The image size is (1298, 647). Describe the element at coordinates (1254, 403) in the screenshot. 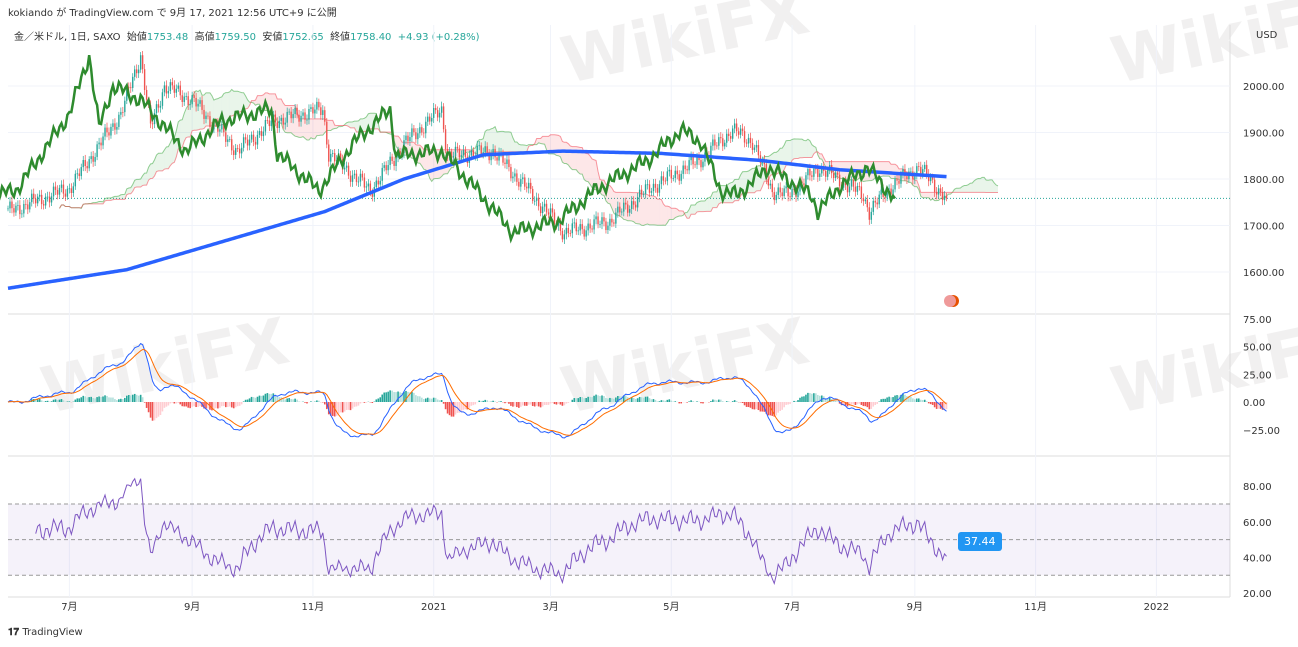

I see `macd-tick-label: 0.00` at that location.